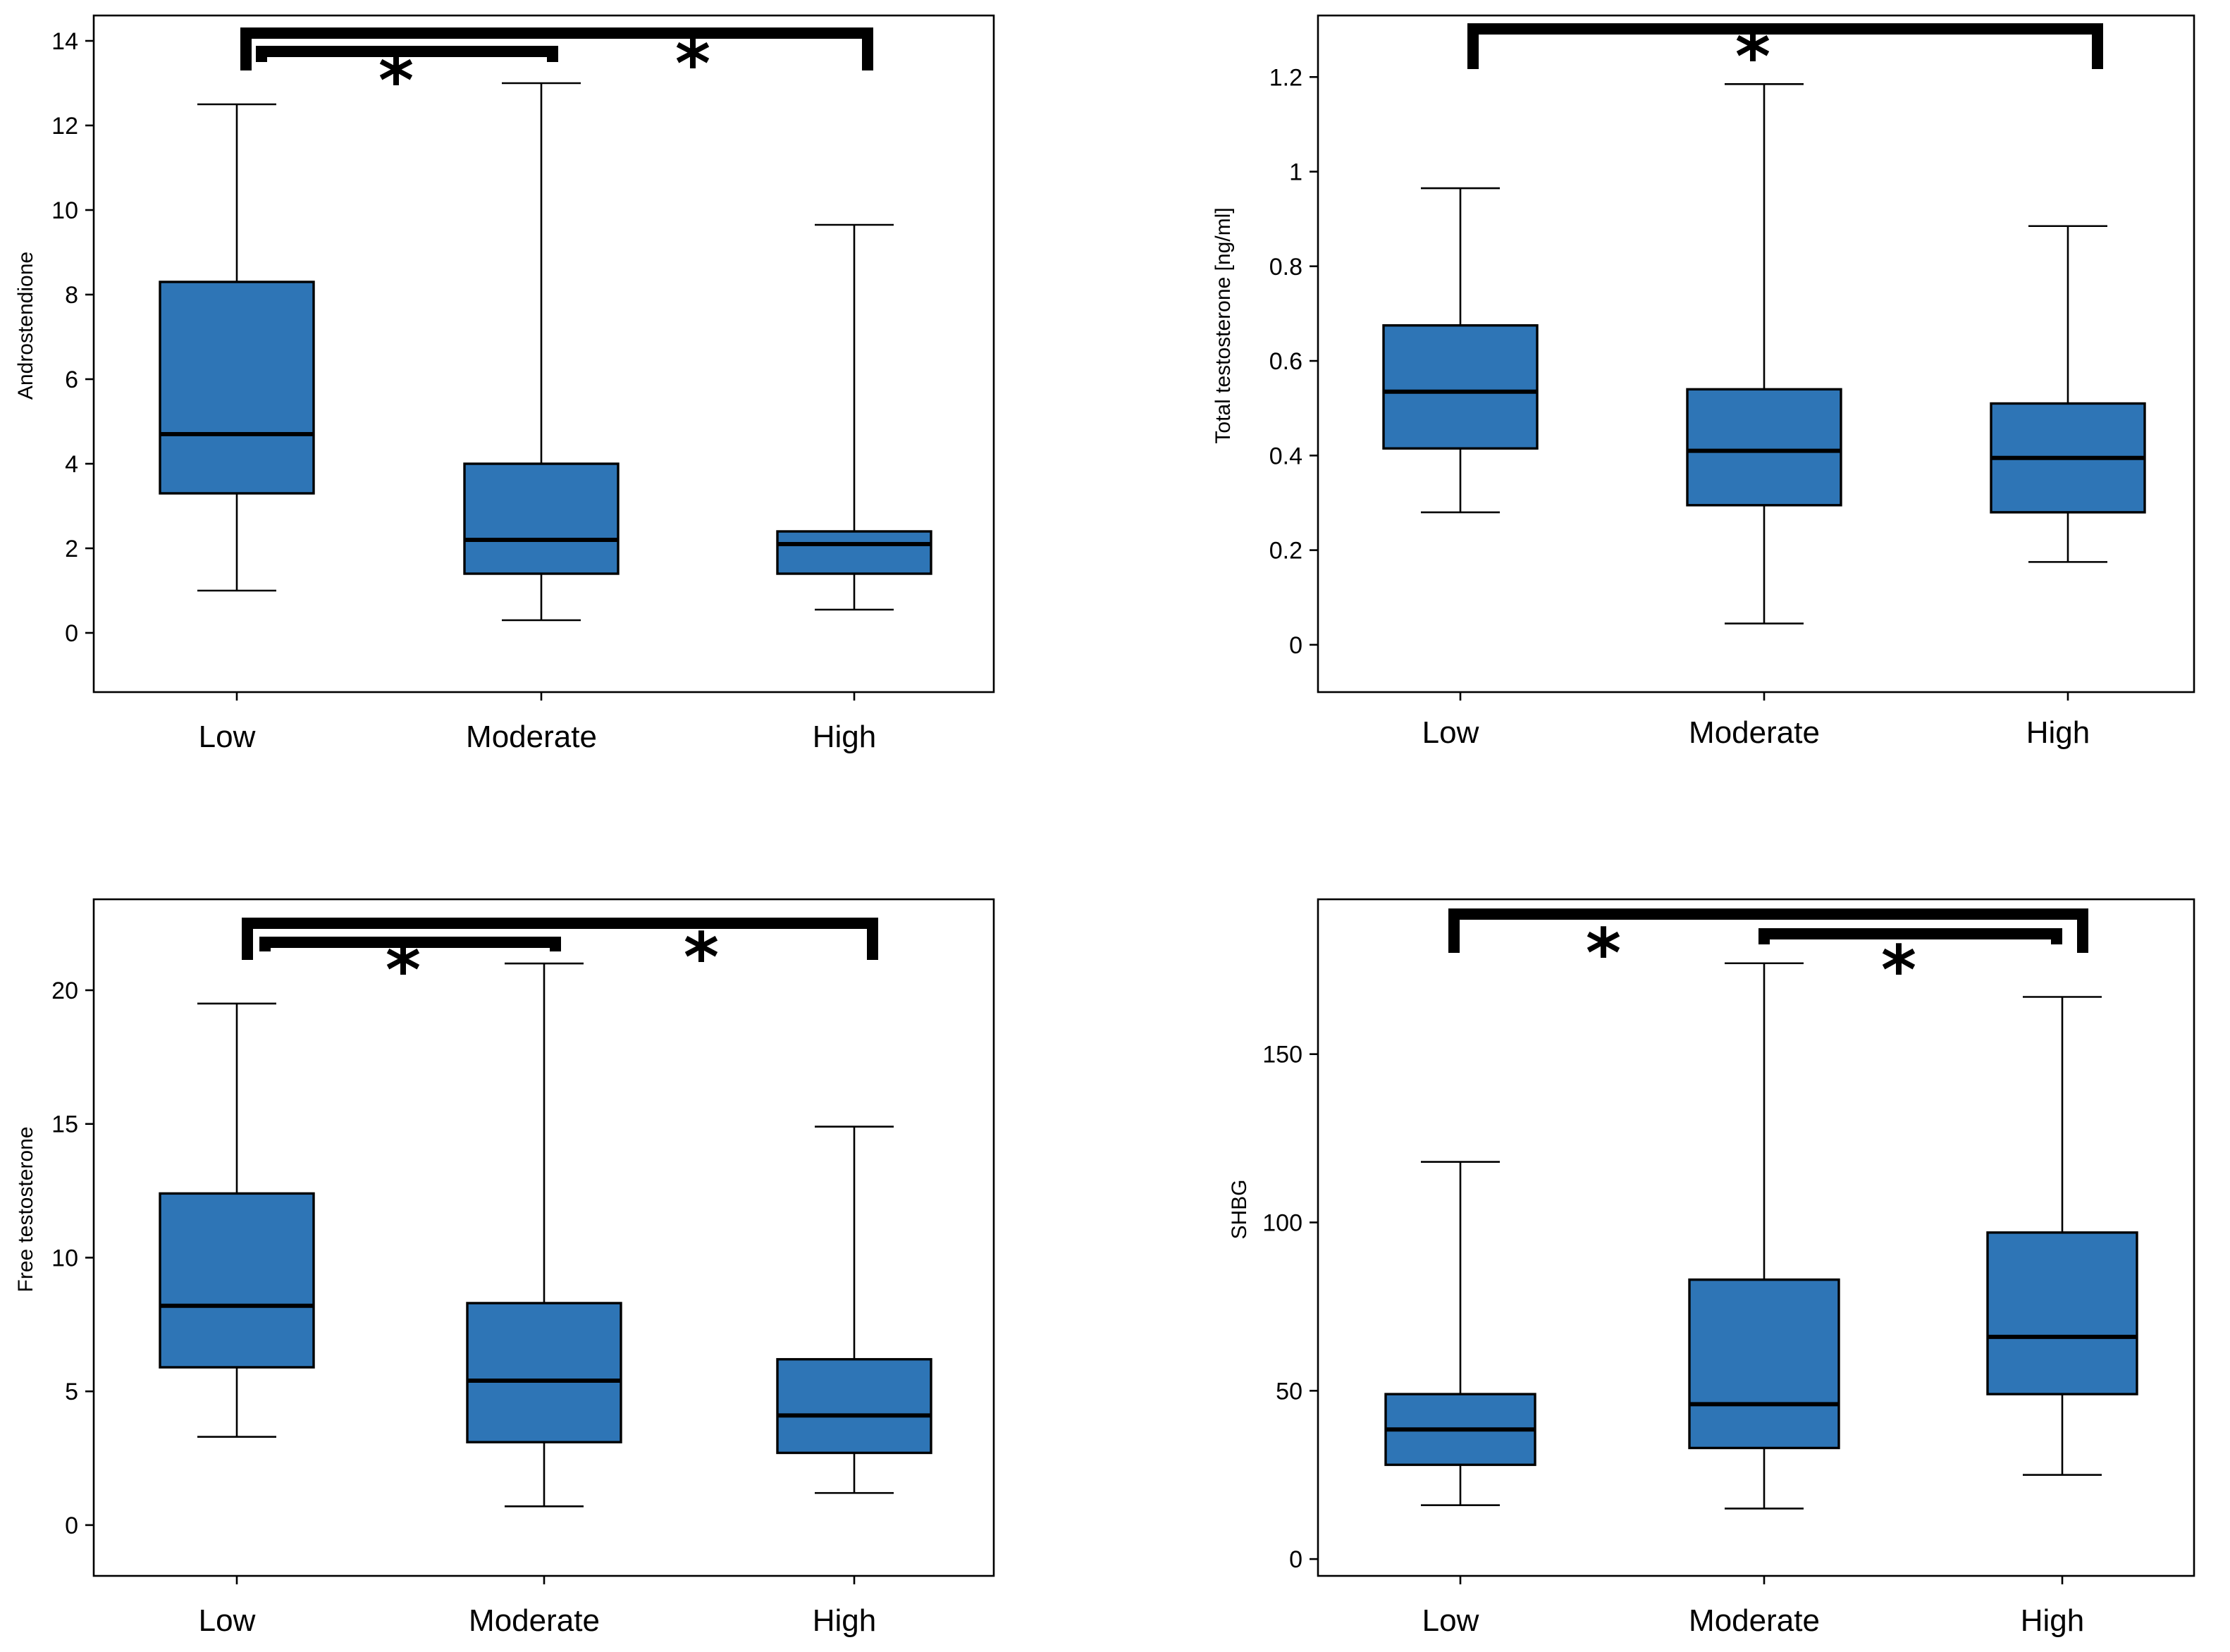 This screenshot has height=1652, width=2230. I want to click on y-tick-label: 4, so click(71, 464).